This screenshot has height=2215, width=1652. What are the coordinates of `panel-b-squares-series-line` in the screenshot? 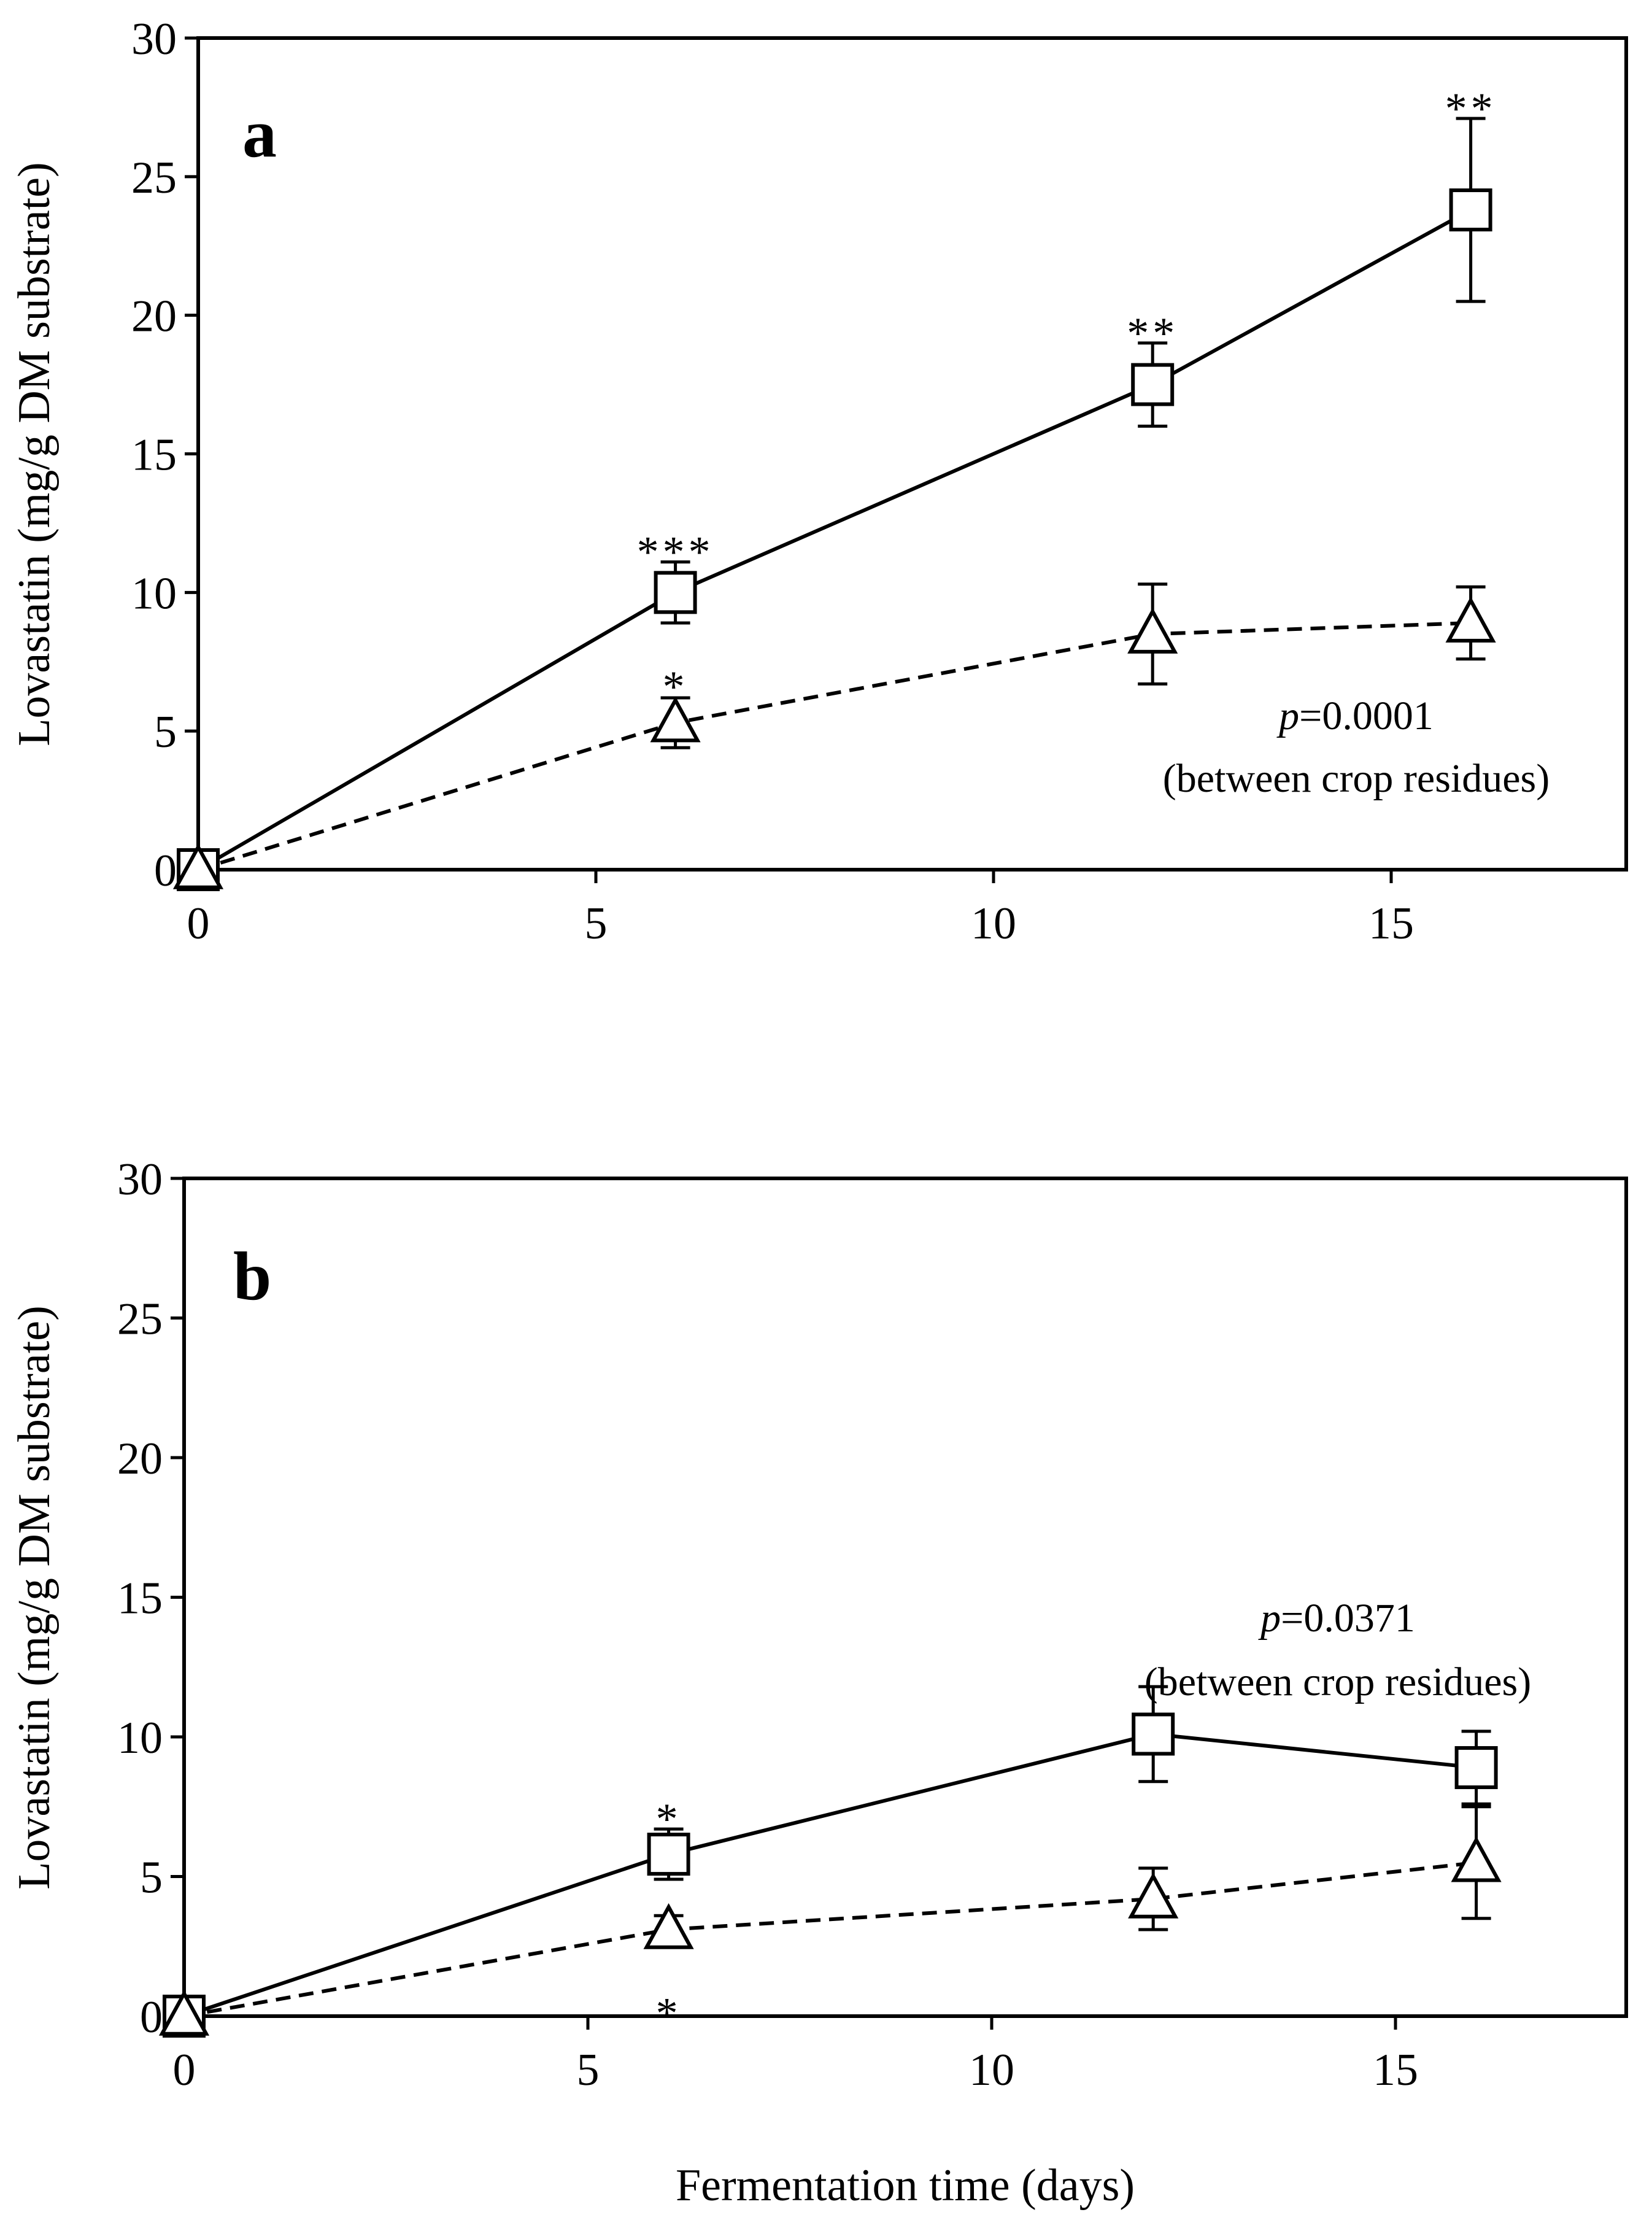 It's located at (829, 1875).